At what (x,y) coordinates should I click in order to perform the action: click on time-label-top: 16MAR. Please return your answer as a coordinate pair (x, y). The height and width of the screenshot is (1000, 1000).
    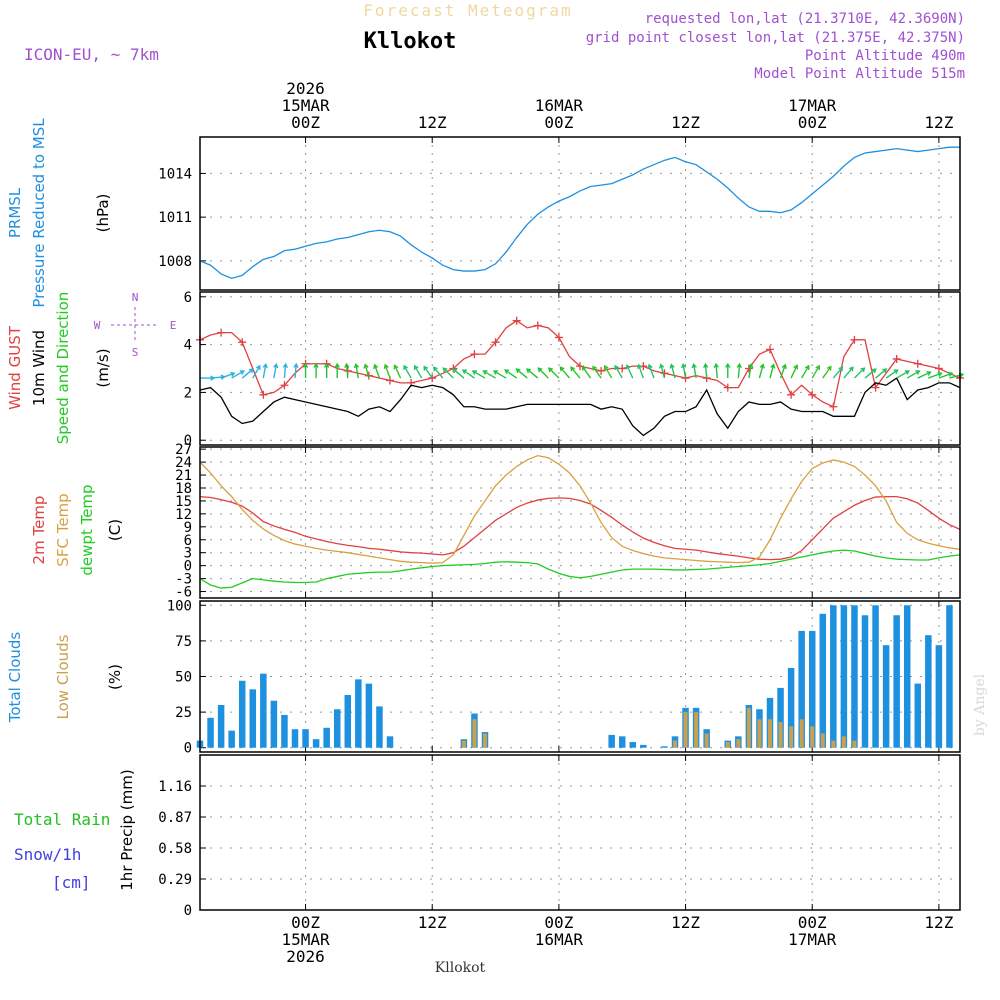
    Looking at the image, I should click on (559, 105).